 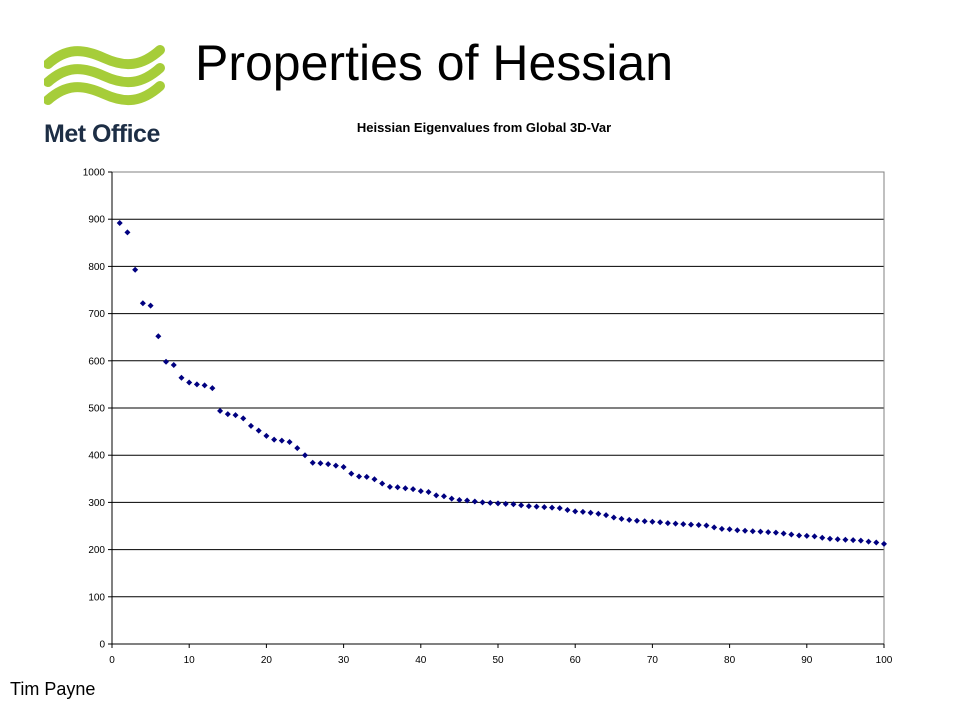 I want to click on y-tick-label: 1000, so click(x=94, y=173).